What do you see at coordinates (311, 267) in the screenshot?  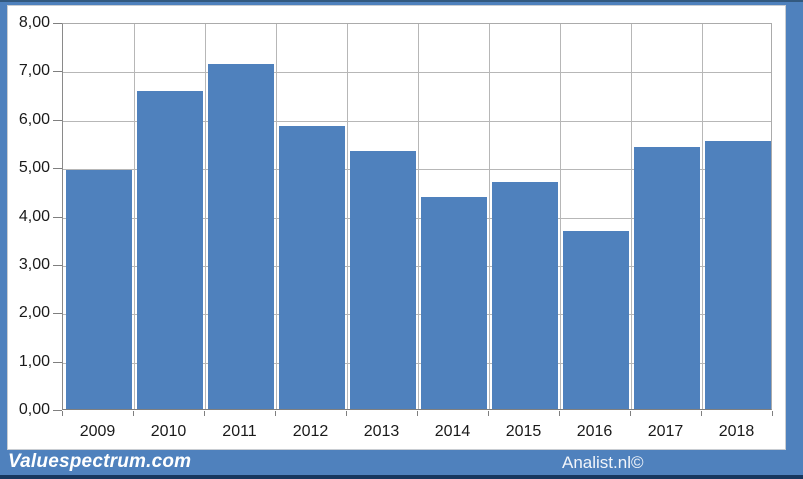 I see `bar-2012` at bounding box center [311, 267].